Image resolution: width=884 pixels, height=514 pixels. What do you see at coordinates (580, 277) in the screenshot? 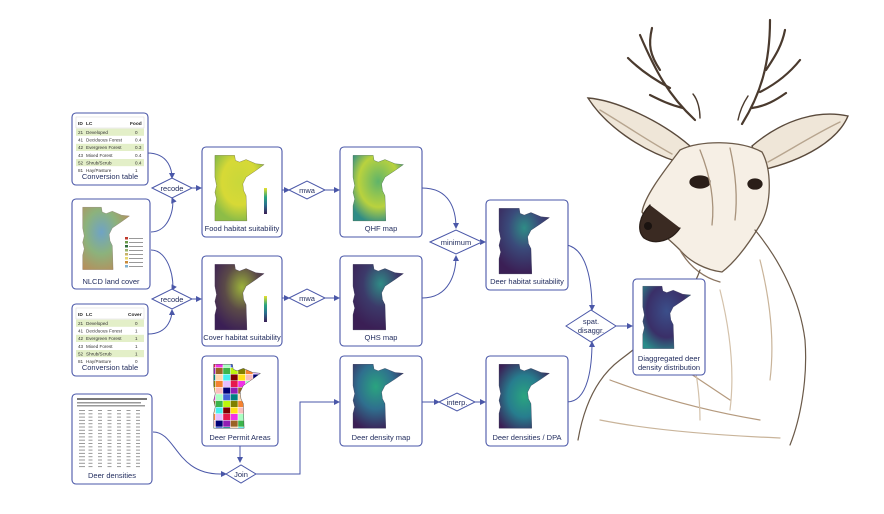
I see `edge-dhs-to-spat` at bounding box center [580, 277].